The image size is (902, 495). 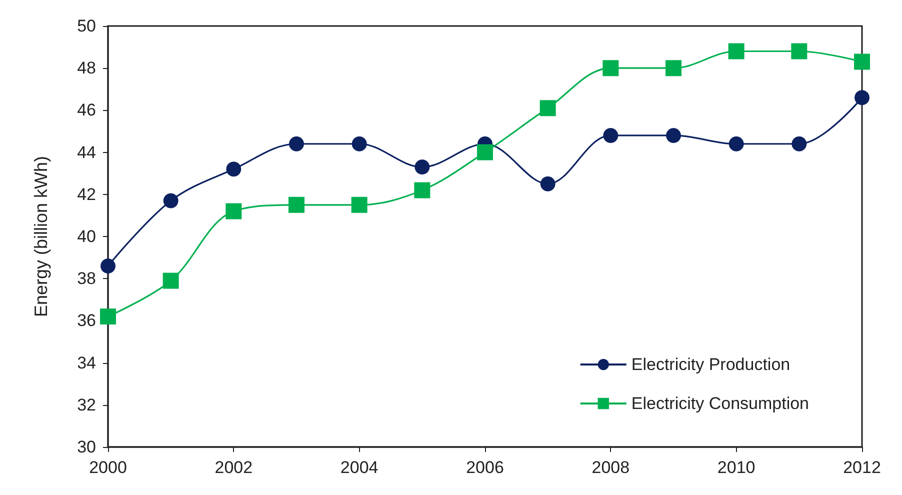 I want to click on legend-label: Electricity Production, so click(x=710, y=364).